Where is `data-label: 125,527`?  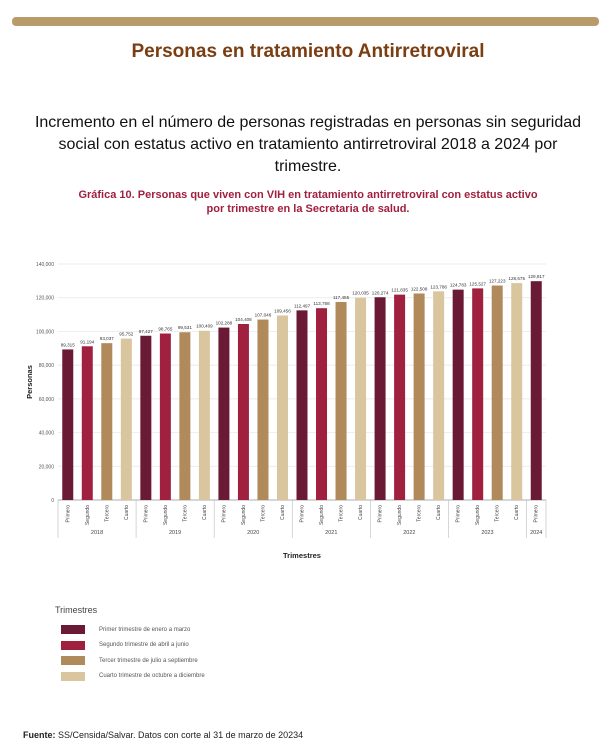
data-label: 125,527 is located at coordinates (477, 283).